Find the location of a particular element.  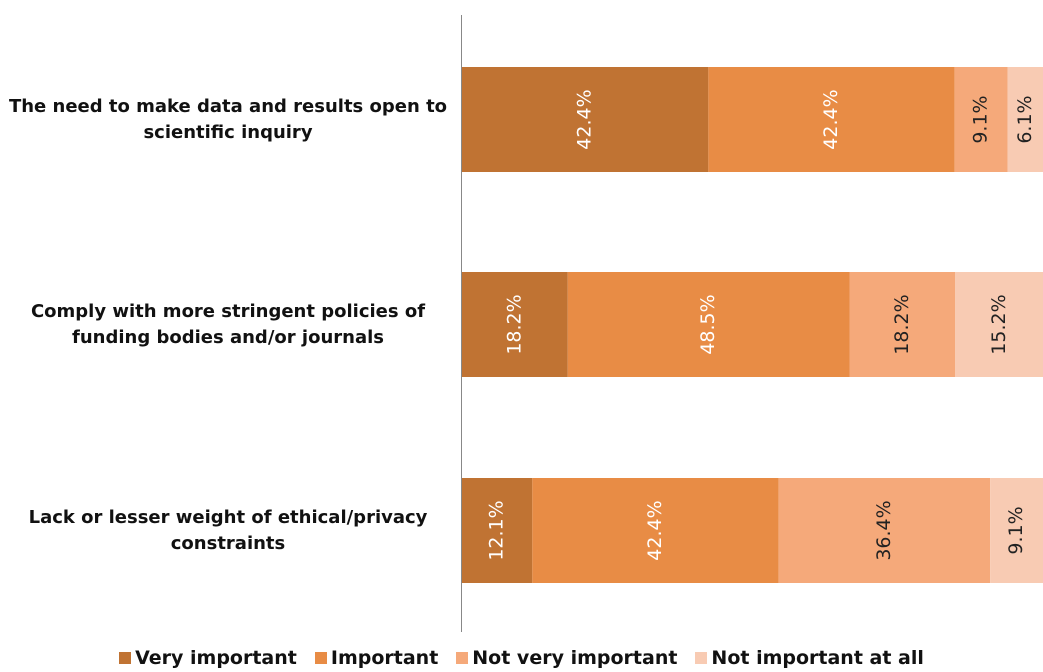

value-label: 6.1% is located at coordinates (1025, 119).